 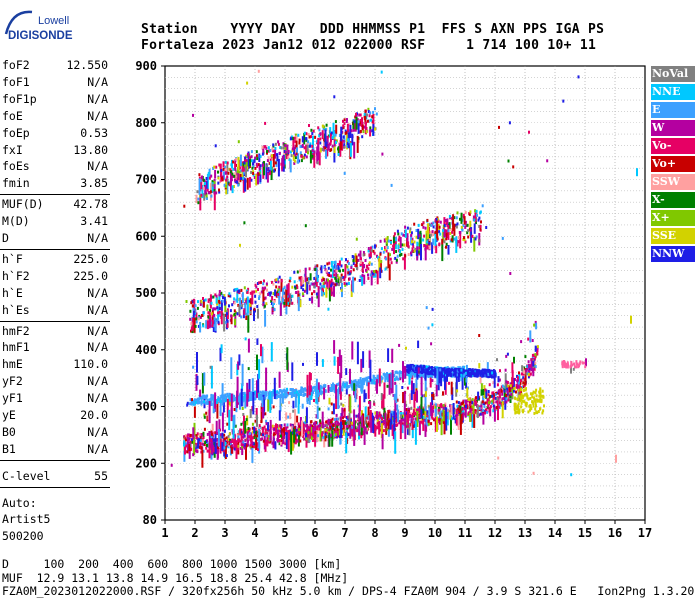 What do you see at coordinates (55, 311) in the screenshot?
I see `param-row: h`Es N/A` at bounding box center [55, 311].